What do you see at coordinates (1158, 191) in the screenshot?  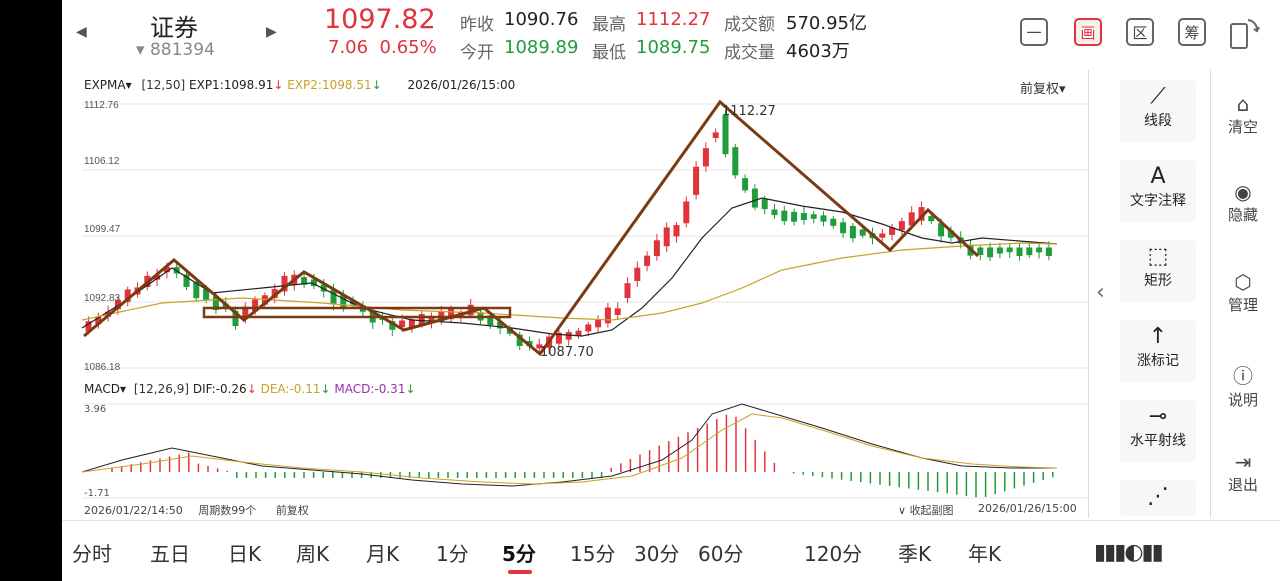 I see `tool-text-annotation: A 文字注释` at bounding box center [1158, 191].